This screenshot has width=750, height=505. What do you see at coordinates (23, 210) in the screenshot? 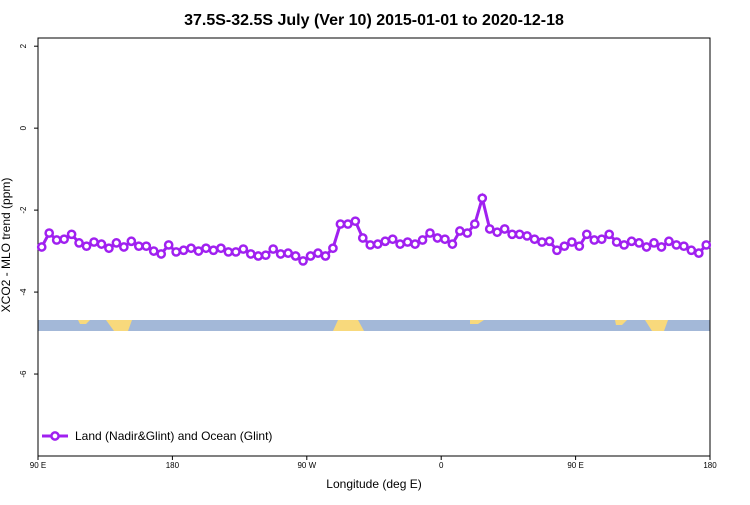
I see `y-tick-label: -2` at bounding box center [23, 210].